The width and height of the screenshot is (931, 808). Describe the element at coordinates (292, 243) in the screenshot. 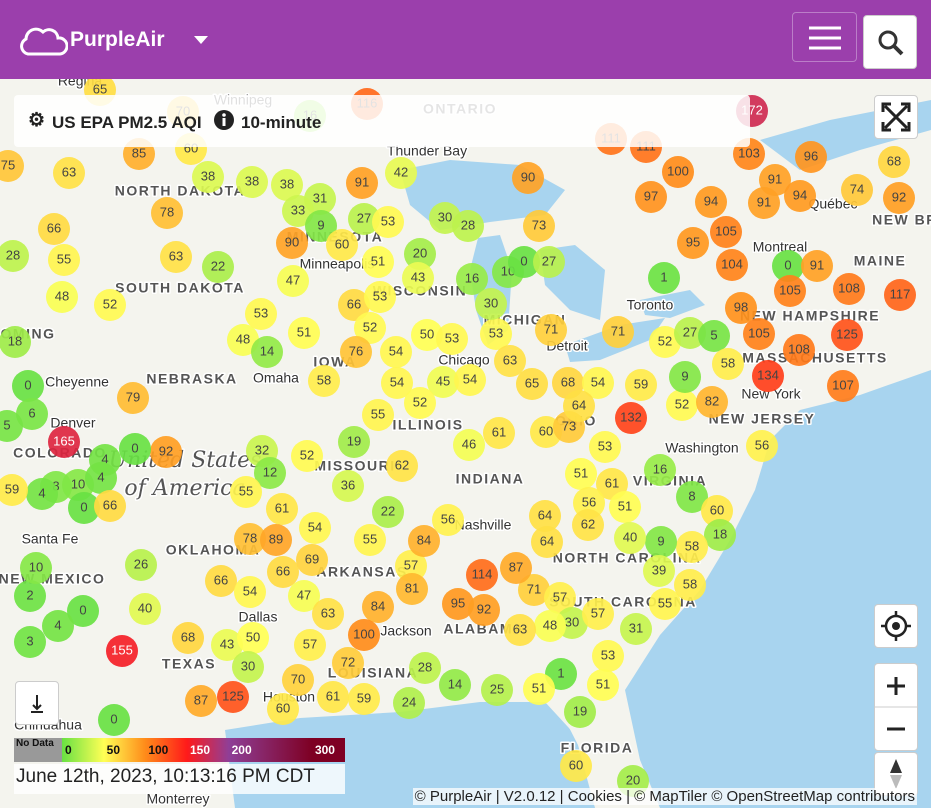

I see `sensor: 90` at that location.